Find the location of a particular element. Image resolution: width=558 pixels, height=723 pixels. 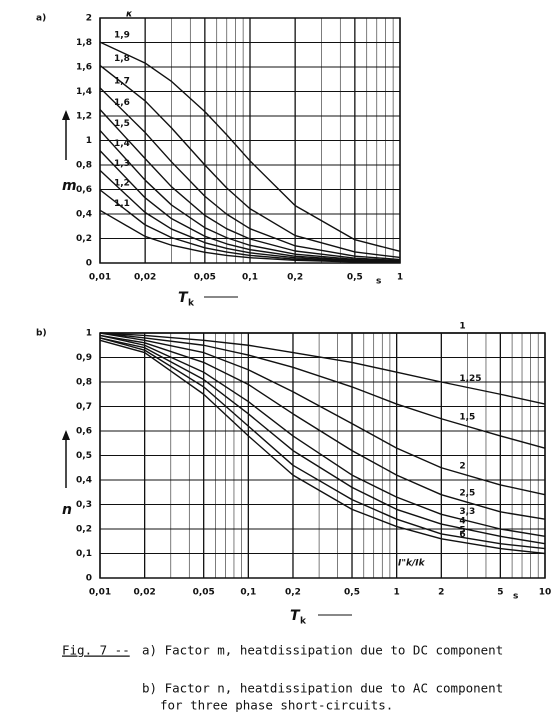

y-tick-label: 0,9 is located at coordinates (84, 358).